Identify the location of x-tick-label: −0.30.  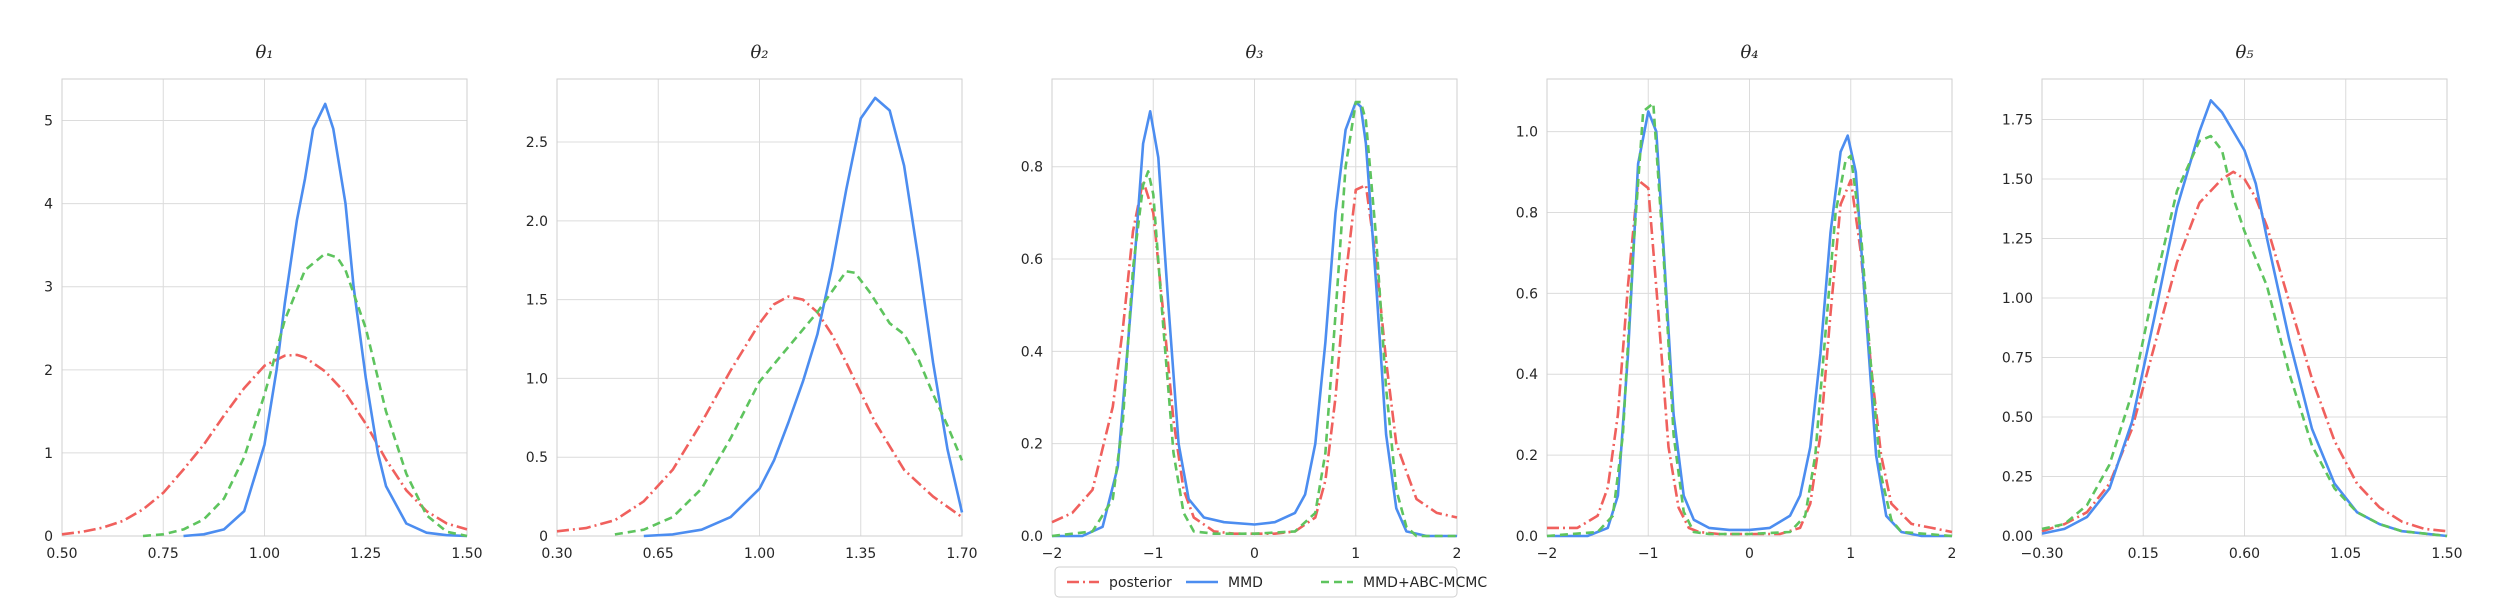
(2042, 554).